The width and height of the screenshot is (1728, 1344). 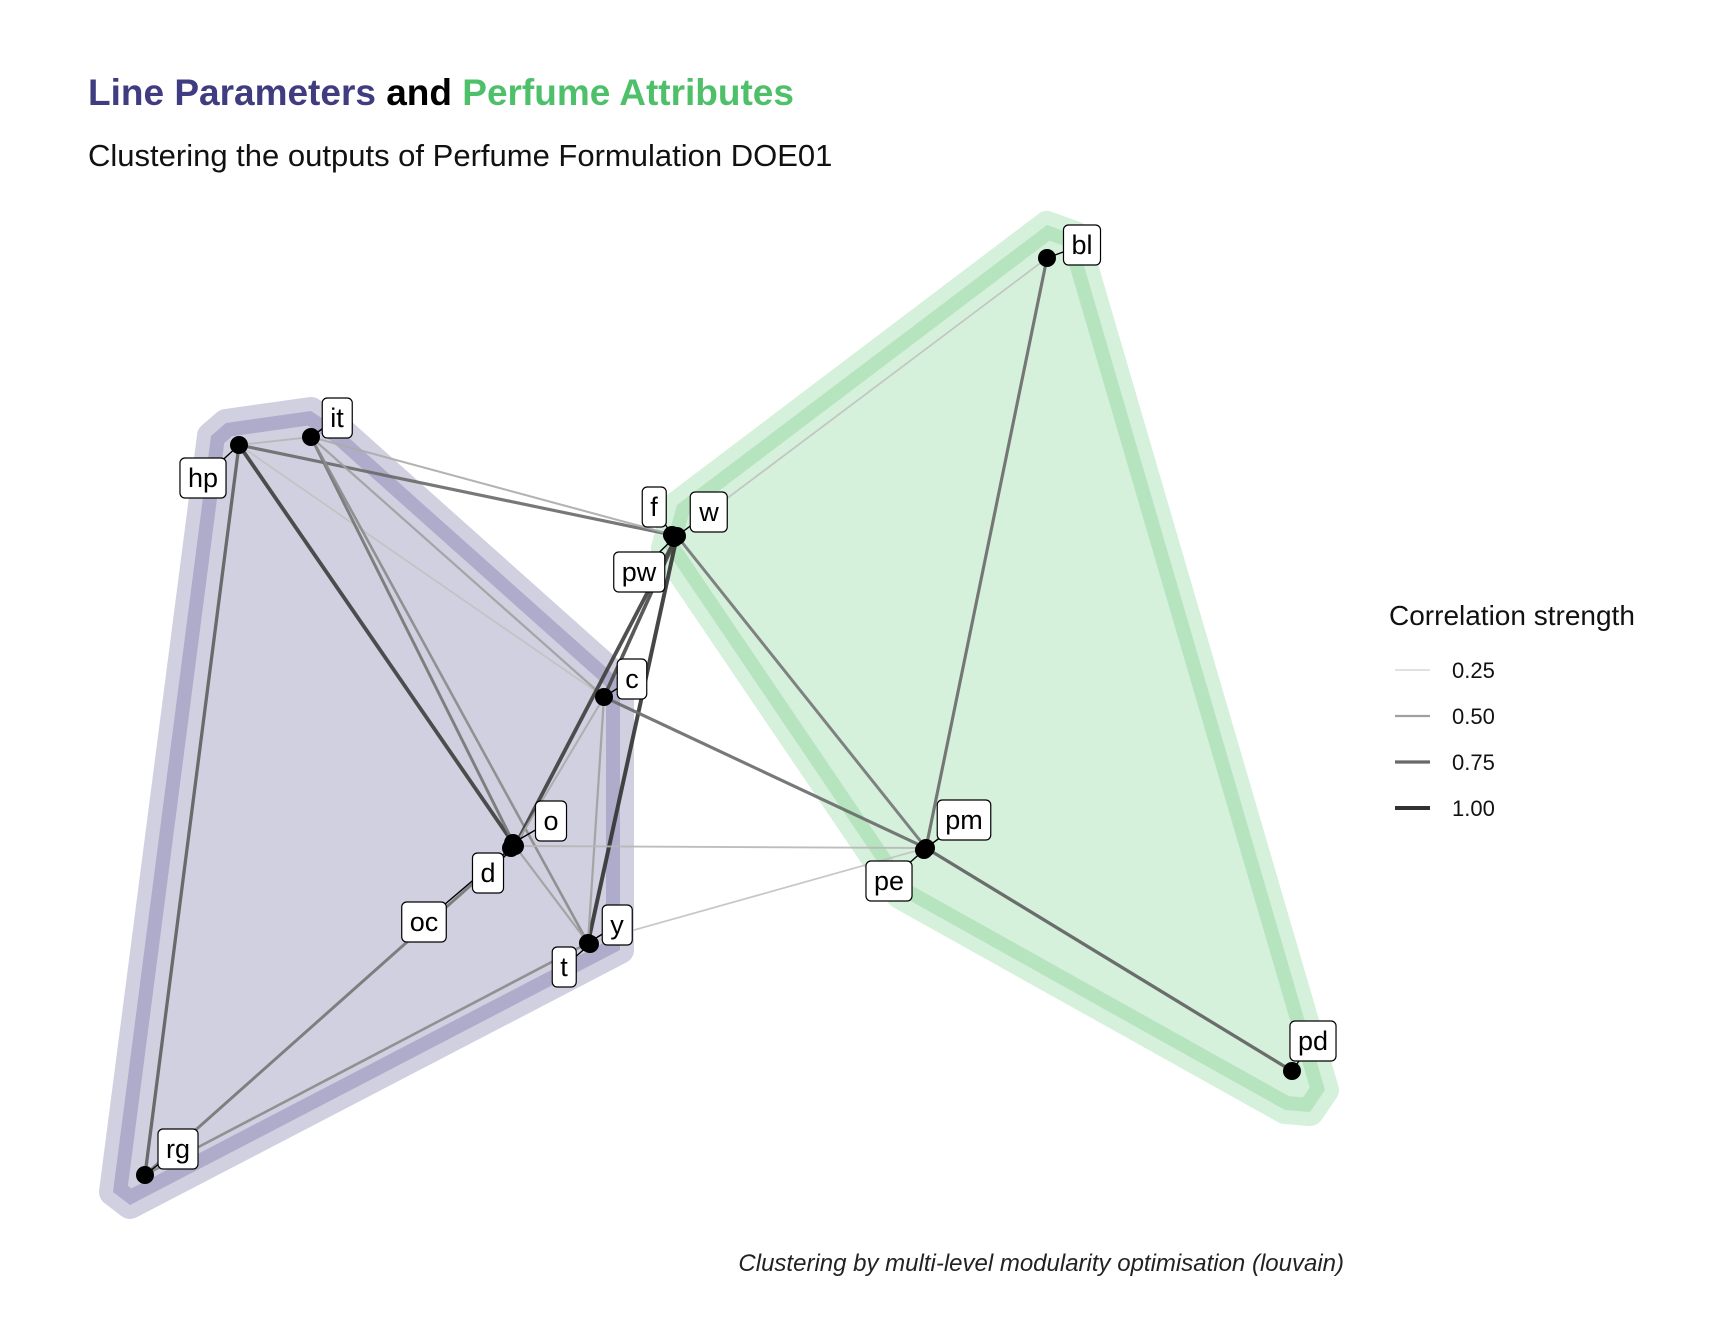 I want to click on node-label-pm: pm, so click(x=964, y=820).